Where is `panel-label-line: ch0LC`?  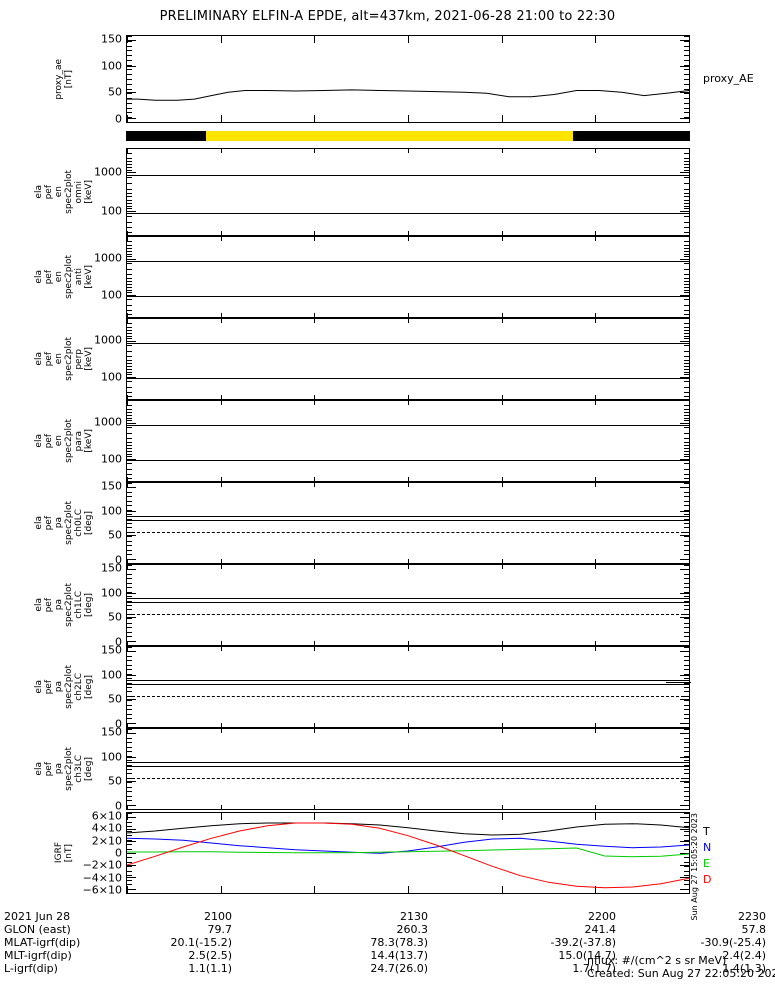
panel-label-line: ch0LC is located at coordinates (79, 523).